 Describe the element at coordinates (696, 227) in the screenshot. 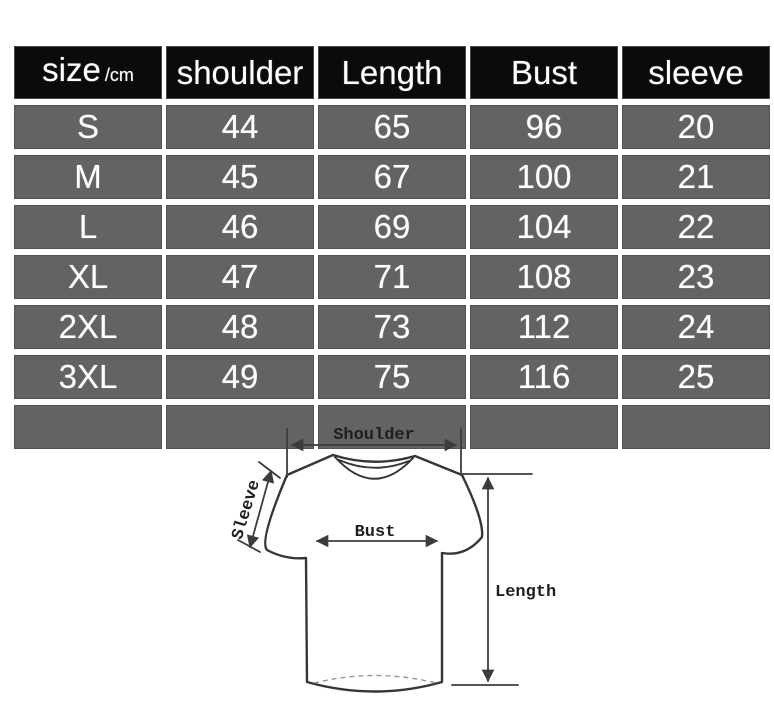

I see `sleeve-cell: 22` at that location.